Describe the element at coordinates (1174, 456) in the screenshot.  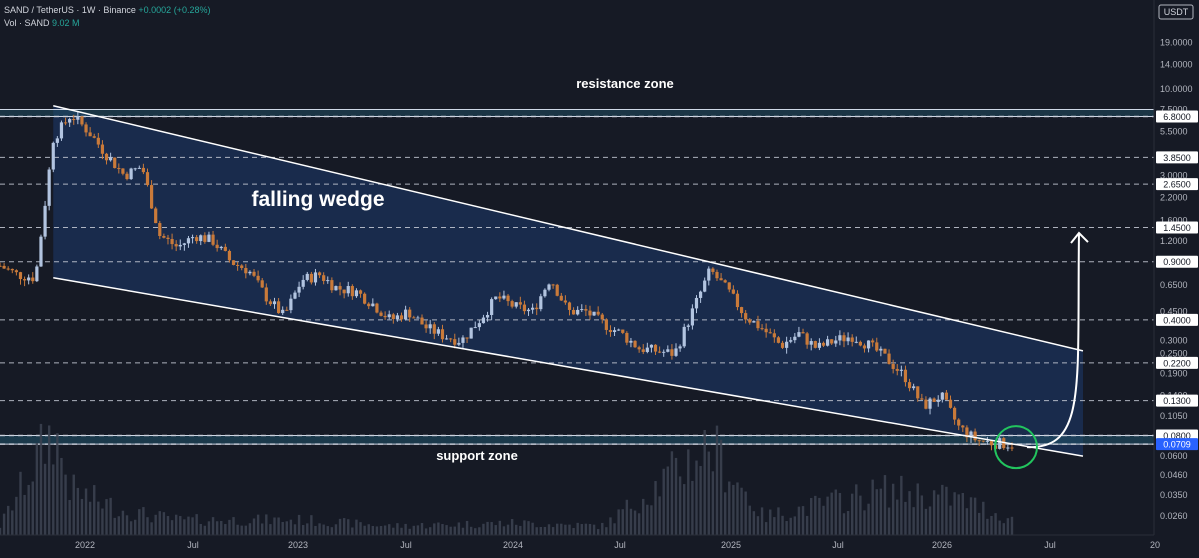
I see `price-tick-label: 0.0600` at that location.